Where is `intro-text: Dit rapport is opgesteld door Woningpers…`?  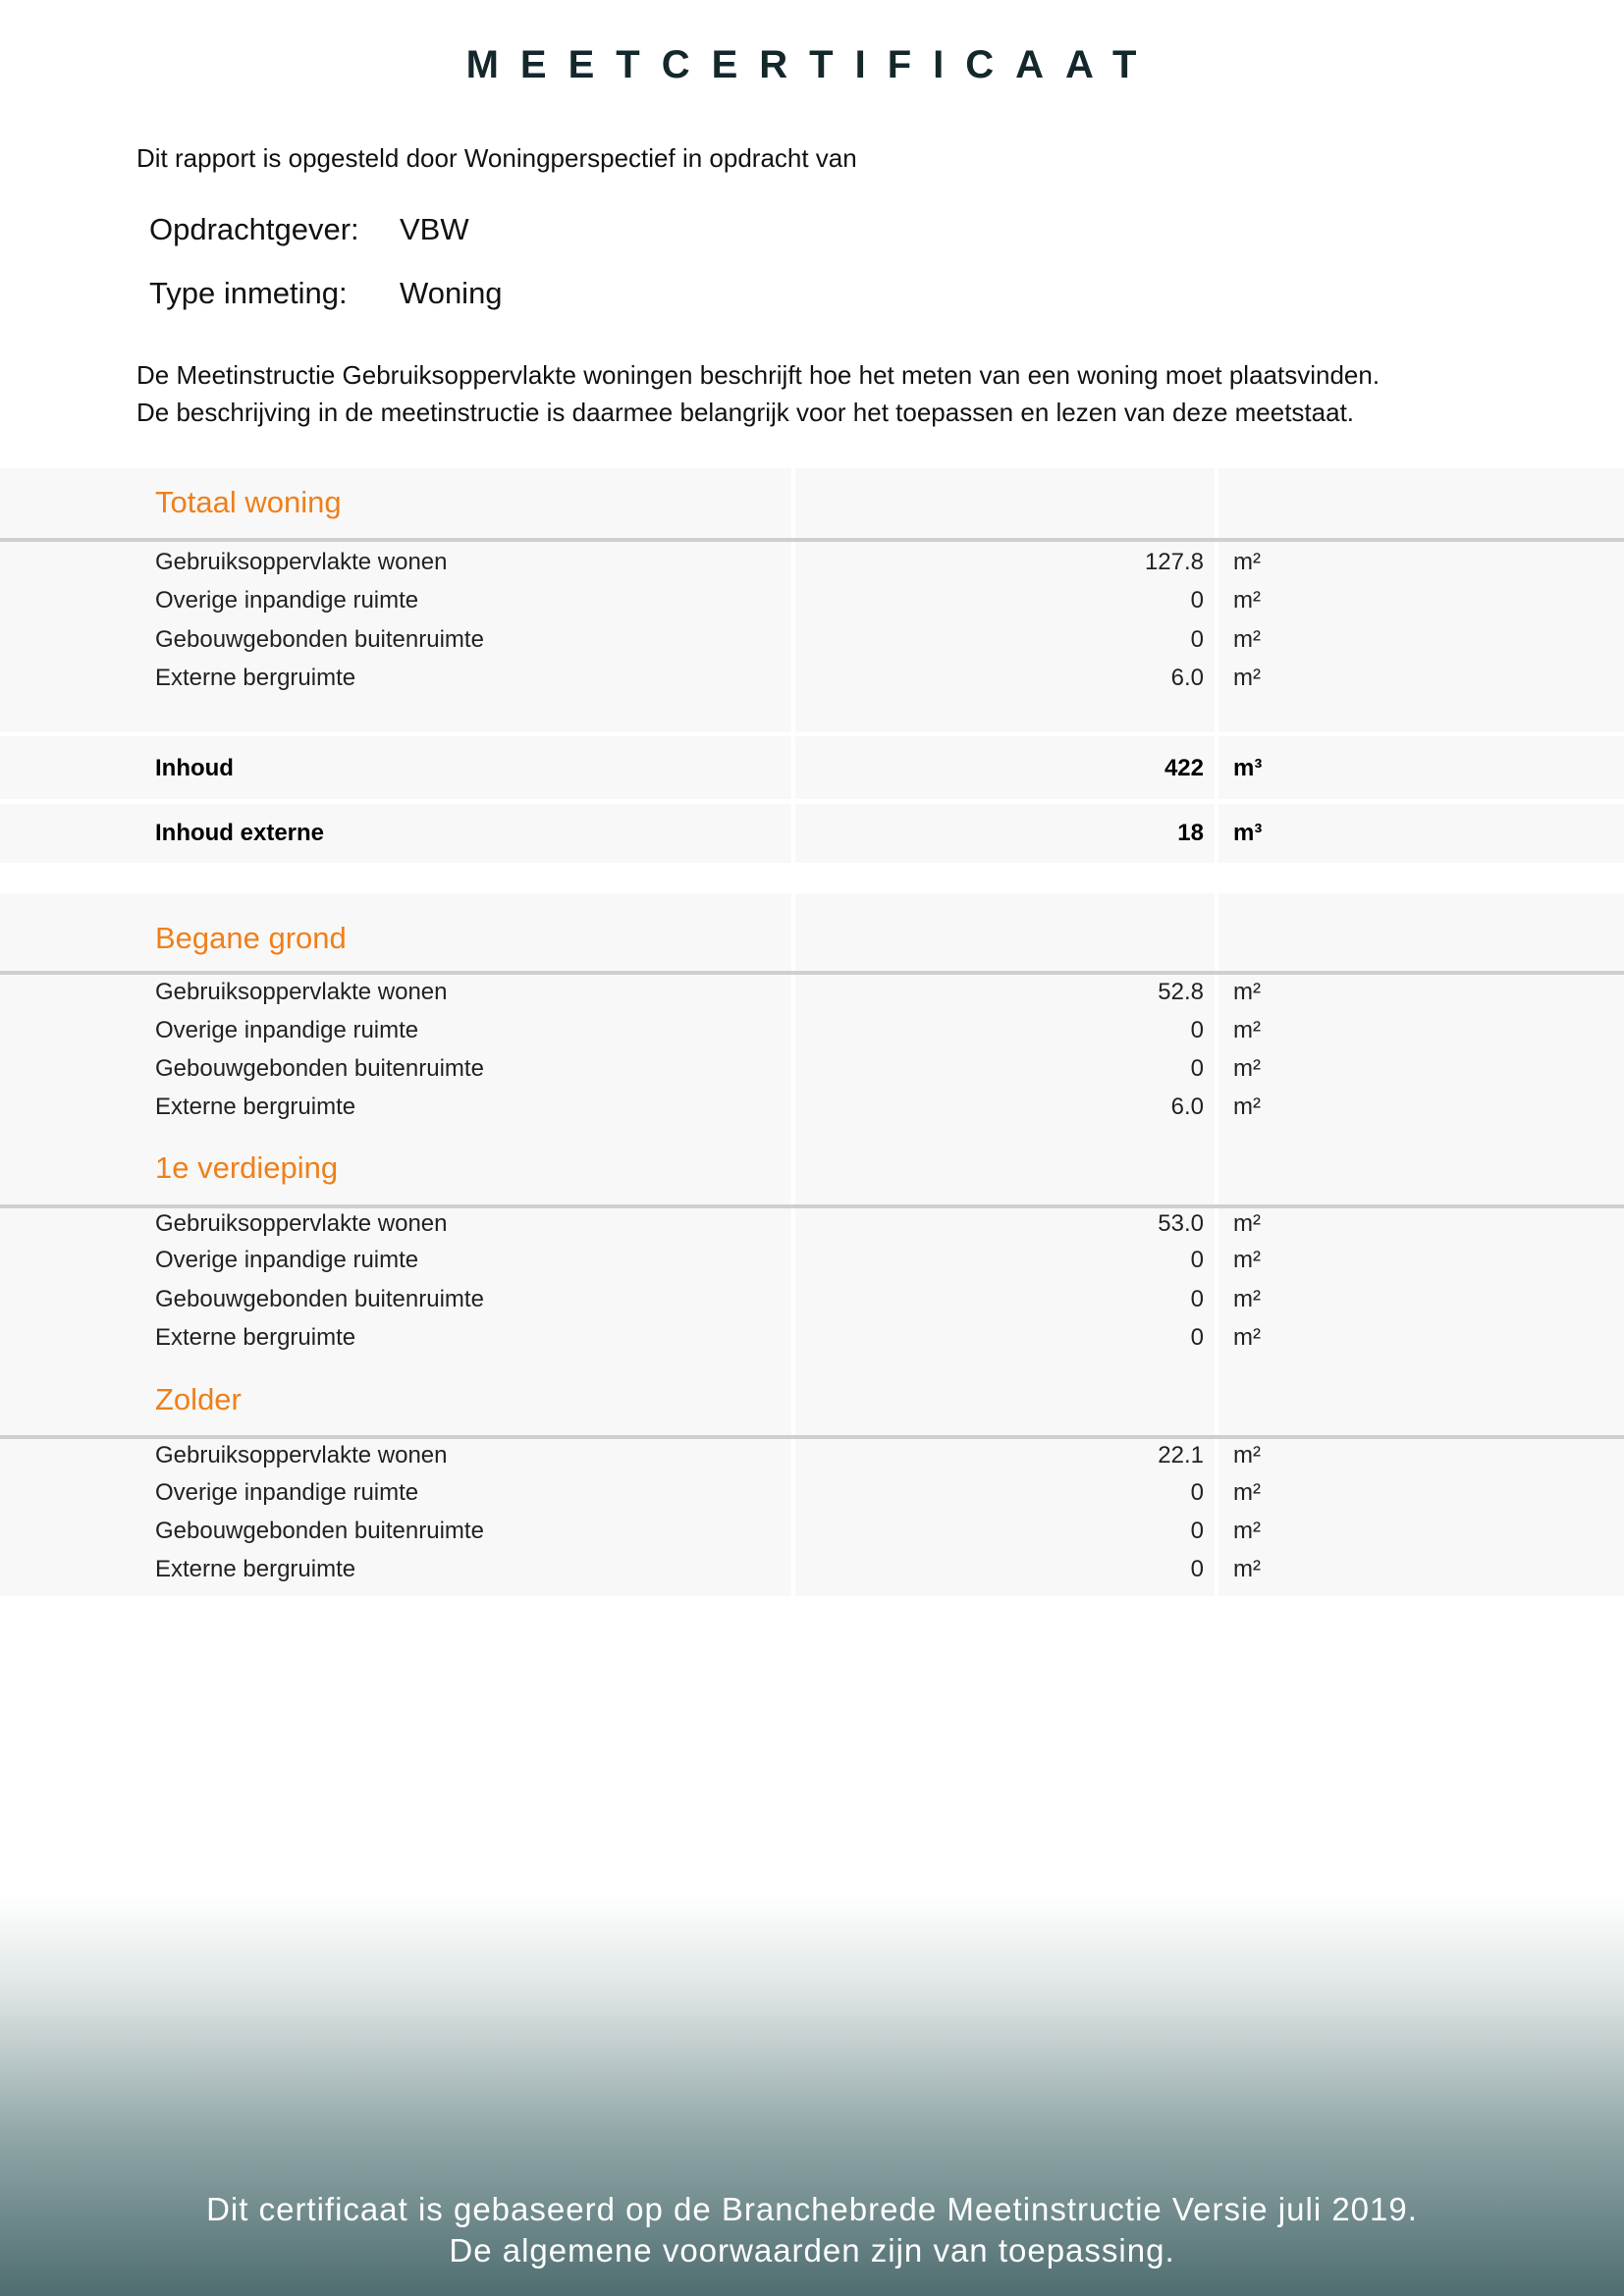 intro-text: Dit rapport is opgesteld door Woningpers… is located at coordinates (496, 158).